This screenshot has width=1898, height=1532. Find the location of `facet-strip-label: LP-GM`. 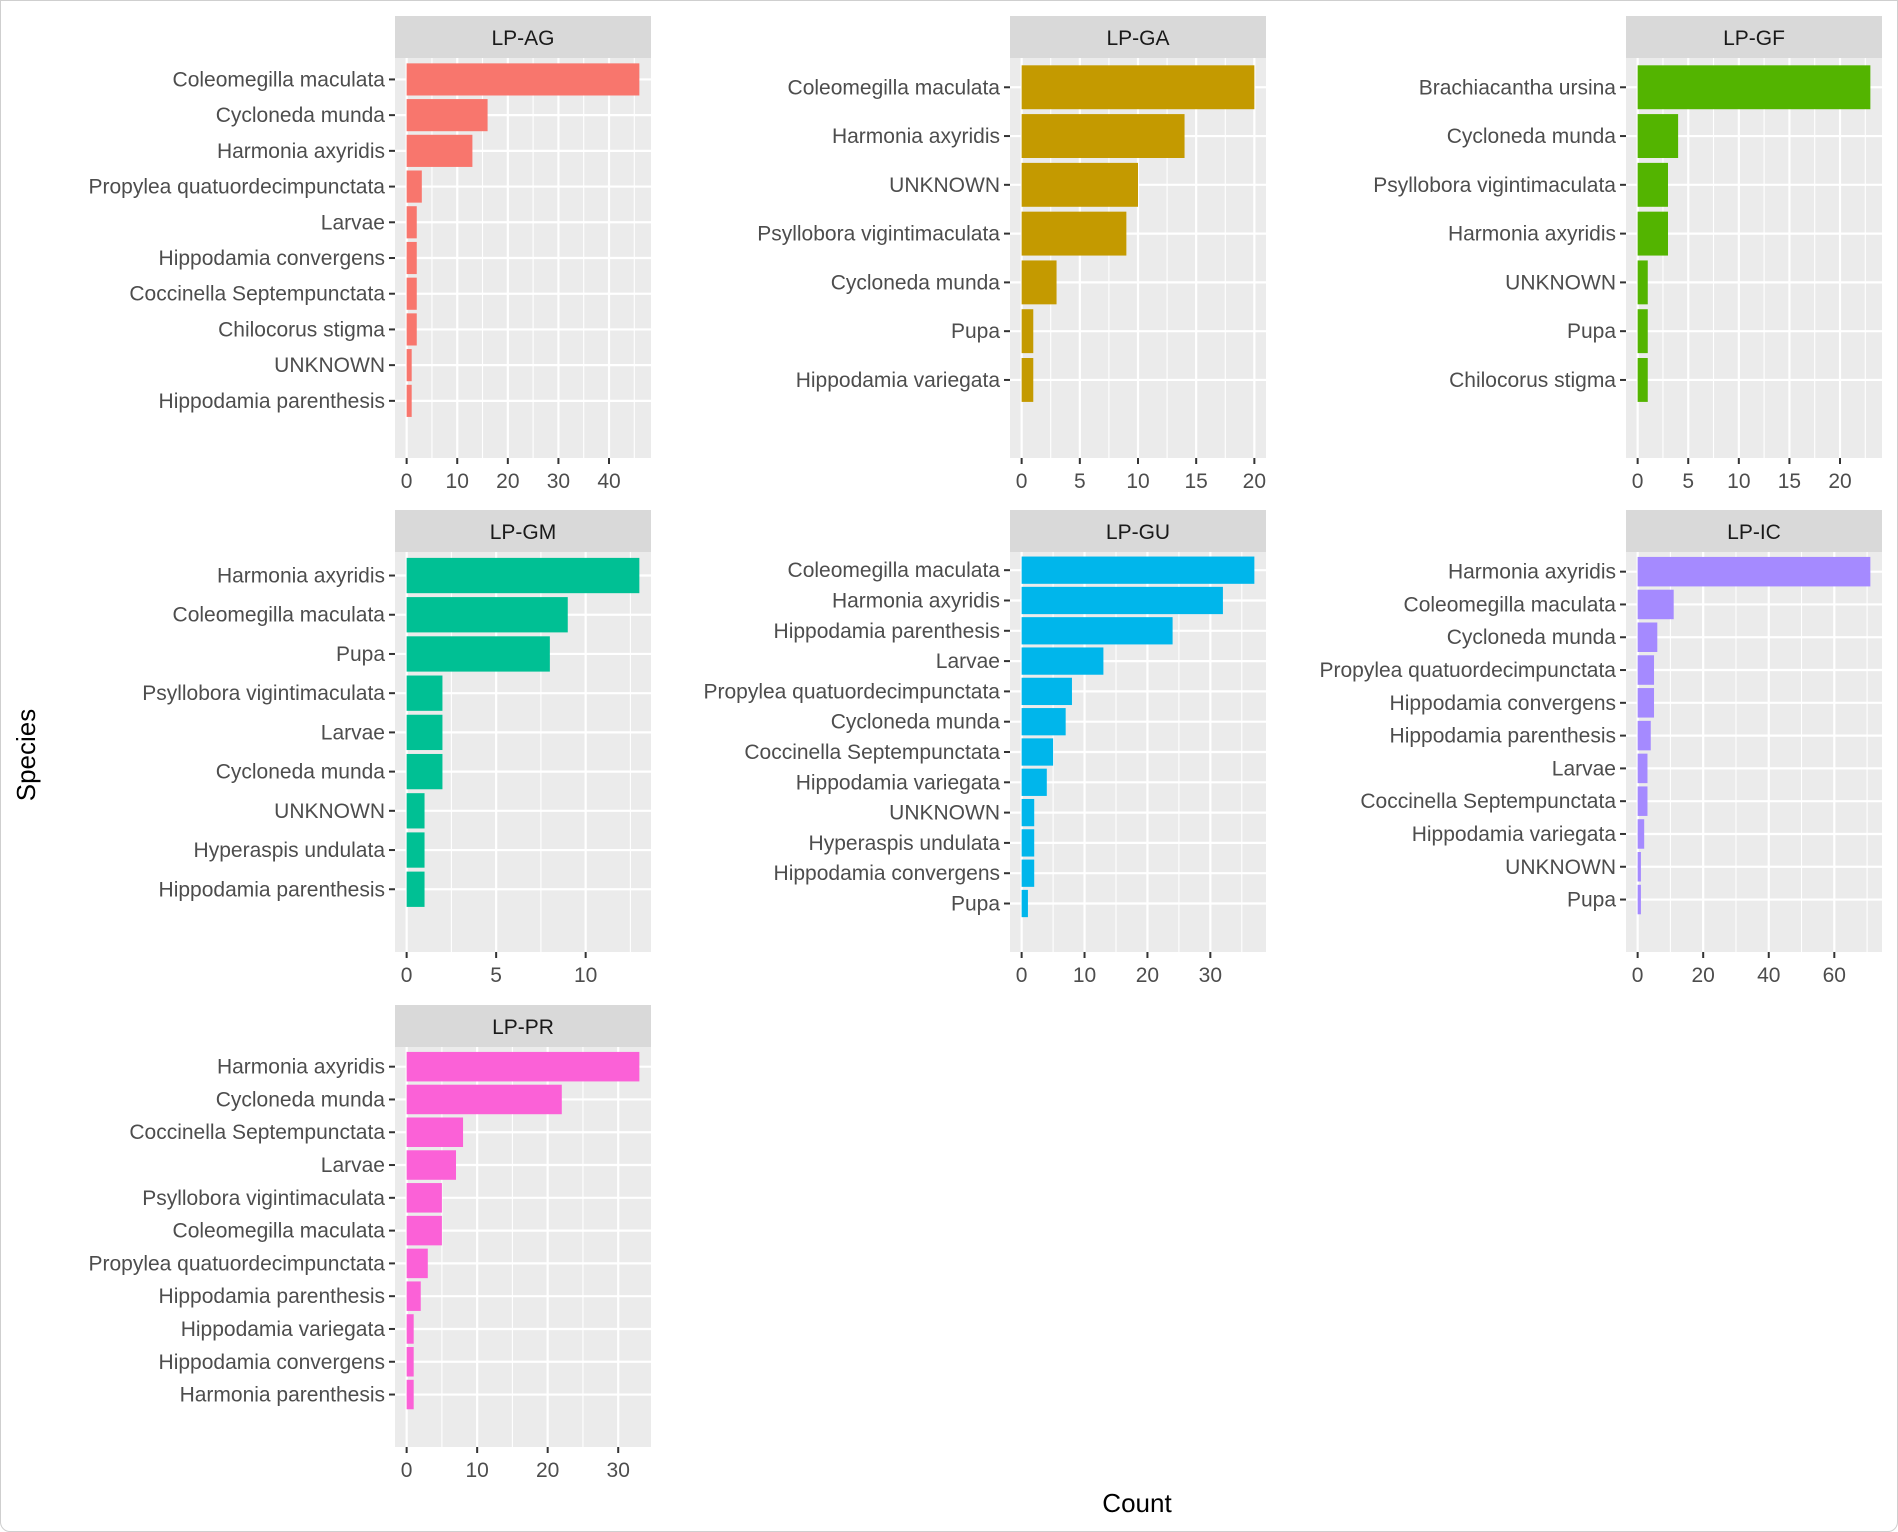

facet-strip-label: LP-GM is located at coordinates (523, 532).